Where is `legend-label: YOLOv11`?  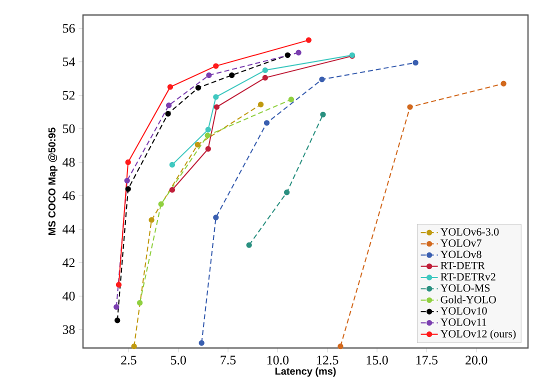 legend-label: YOLOv11 is located at coordinates (463, 322).